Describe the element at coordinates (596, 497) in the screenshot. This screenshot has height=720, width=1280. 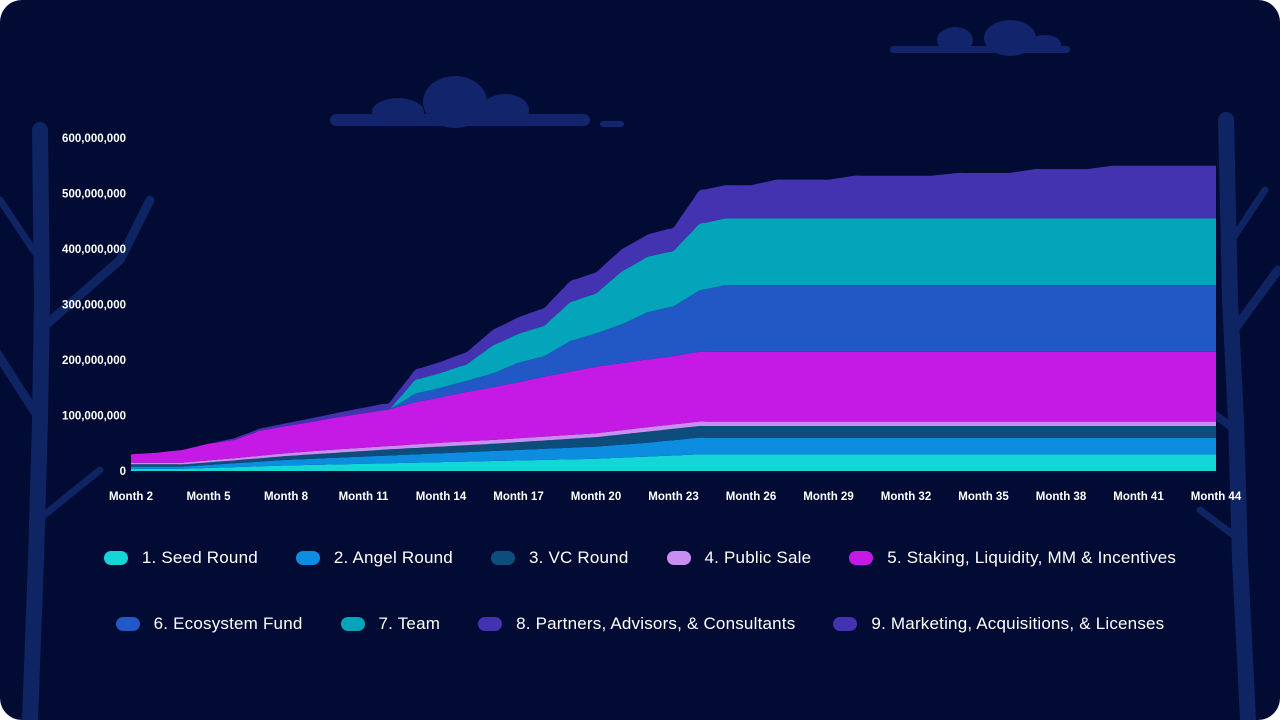
I see `x-tick-label: Month 20` at that location.